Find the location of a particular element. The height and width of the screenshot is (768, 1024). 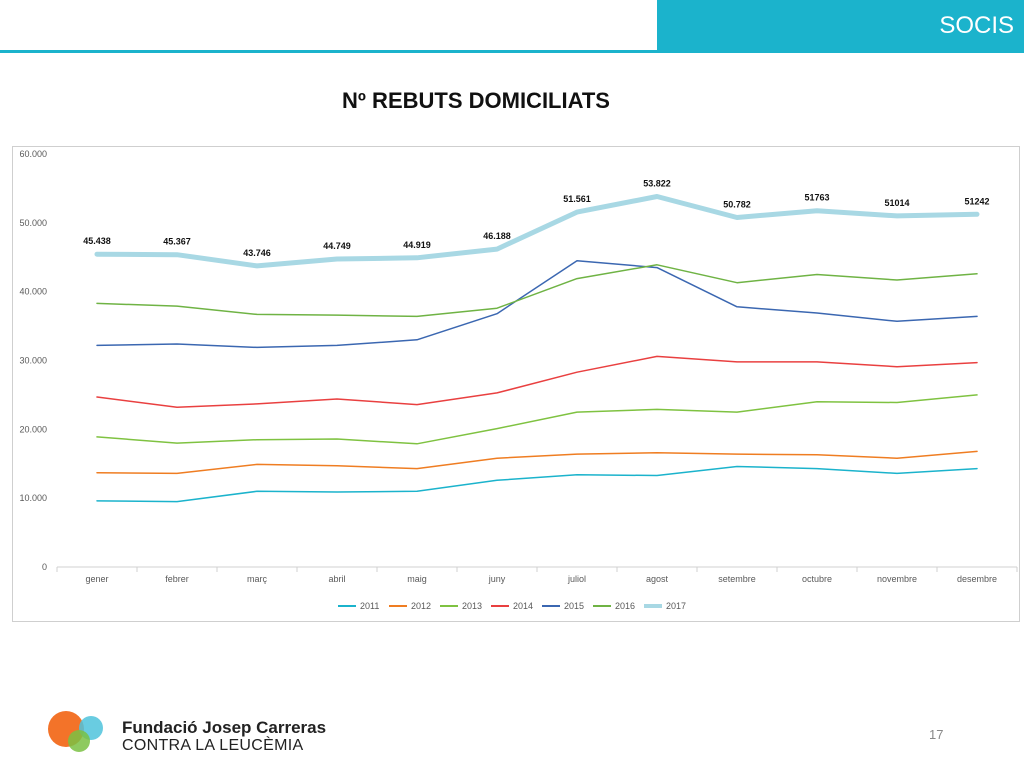

x-tick-label: març is located at coordinates (257, 579).